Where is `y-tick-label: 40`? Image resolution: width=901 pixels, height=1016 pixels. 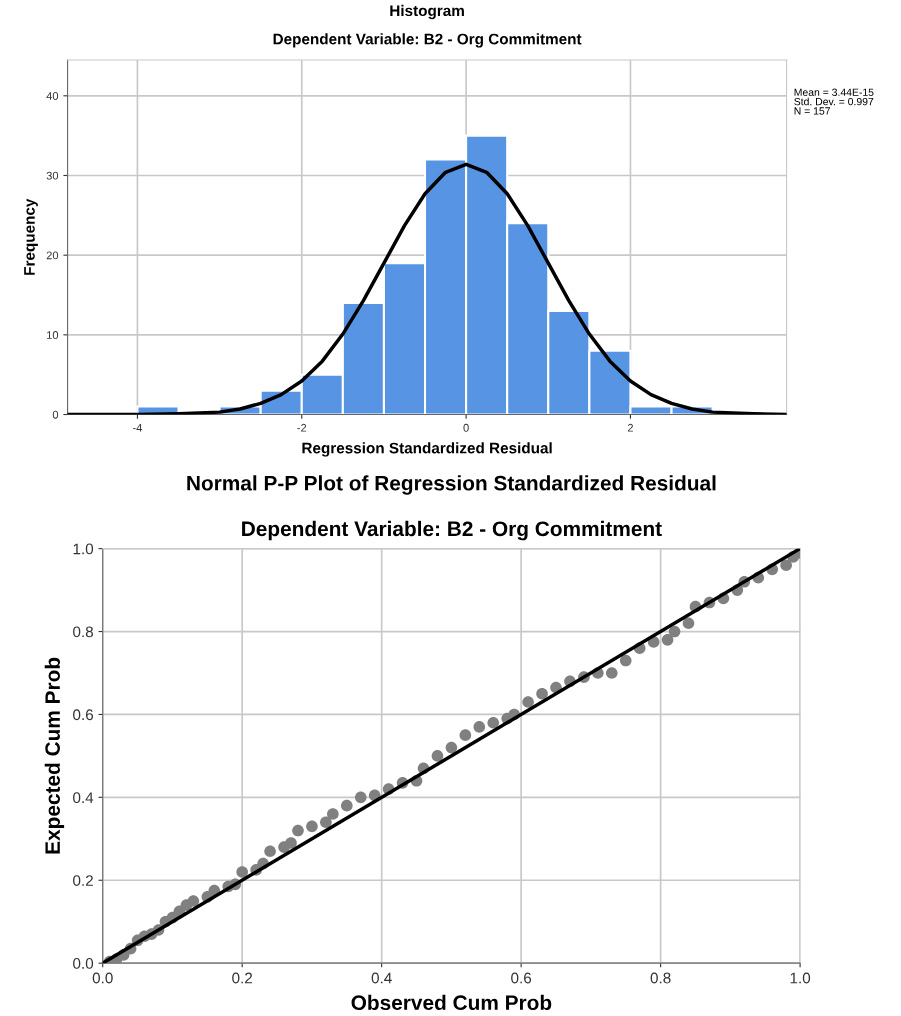
y-tick-label: 40 is located at coordinates (52, 96).